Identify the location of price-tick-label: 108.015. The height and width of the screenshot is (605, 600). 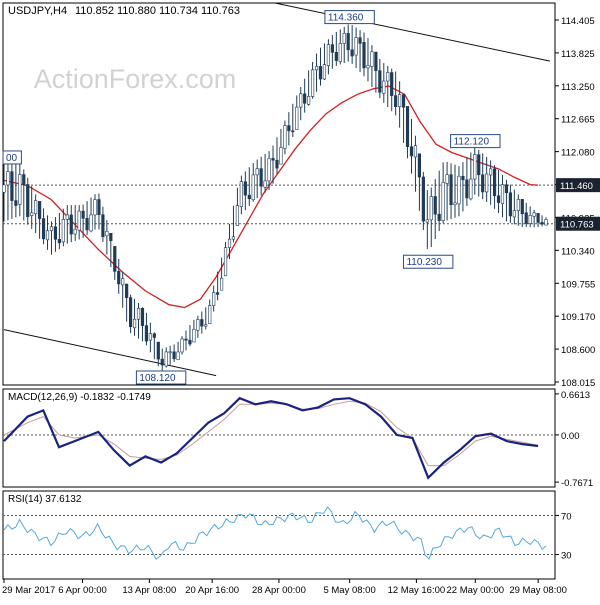
(578, 383).